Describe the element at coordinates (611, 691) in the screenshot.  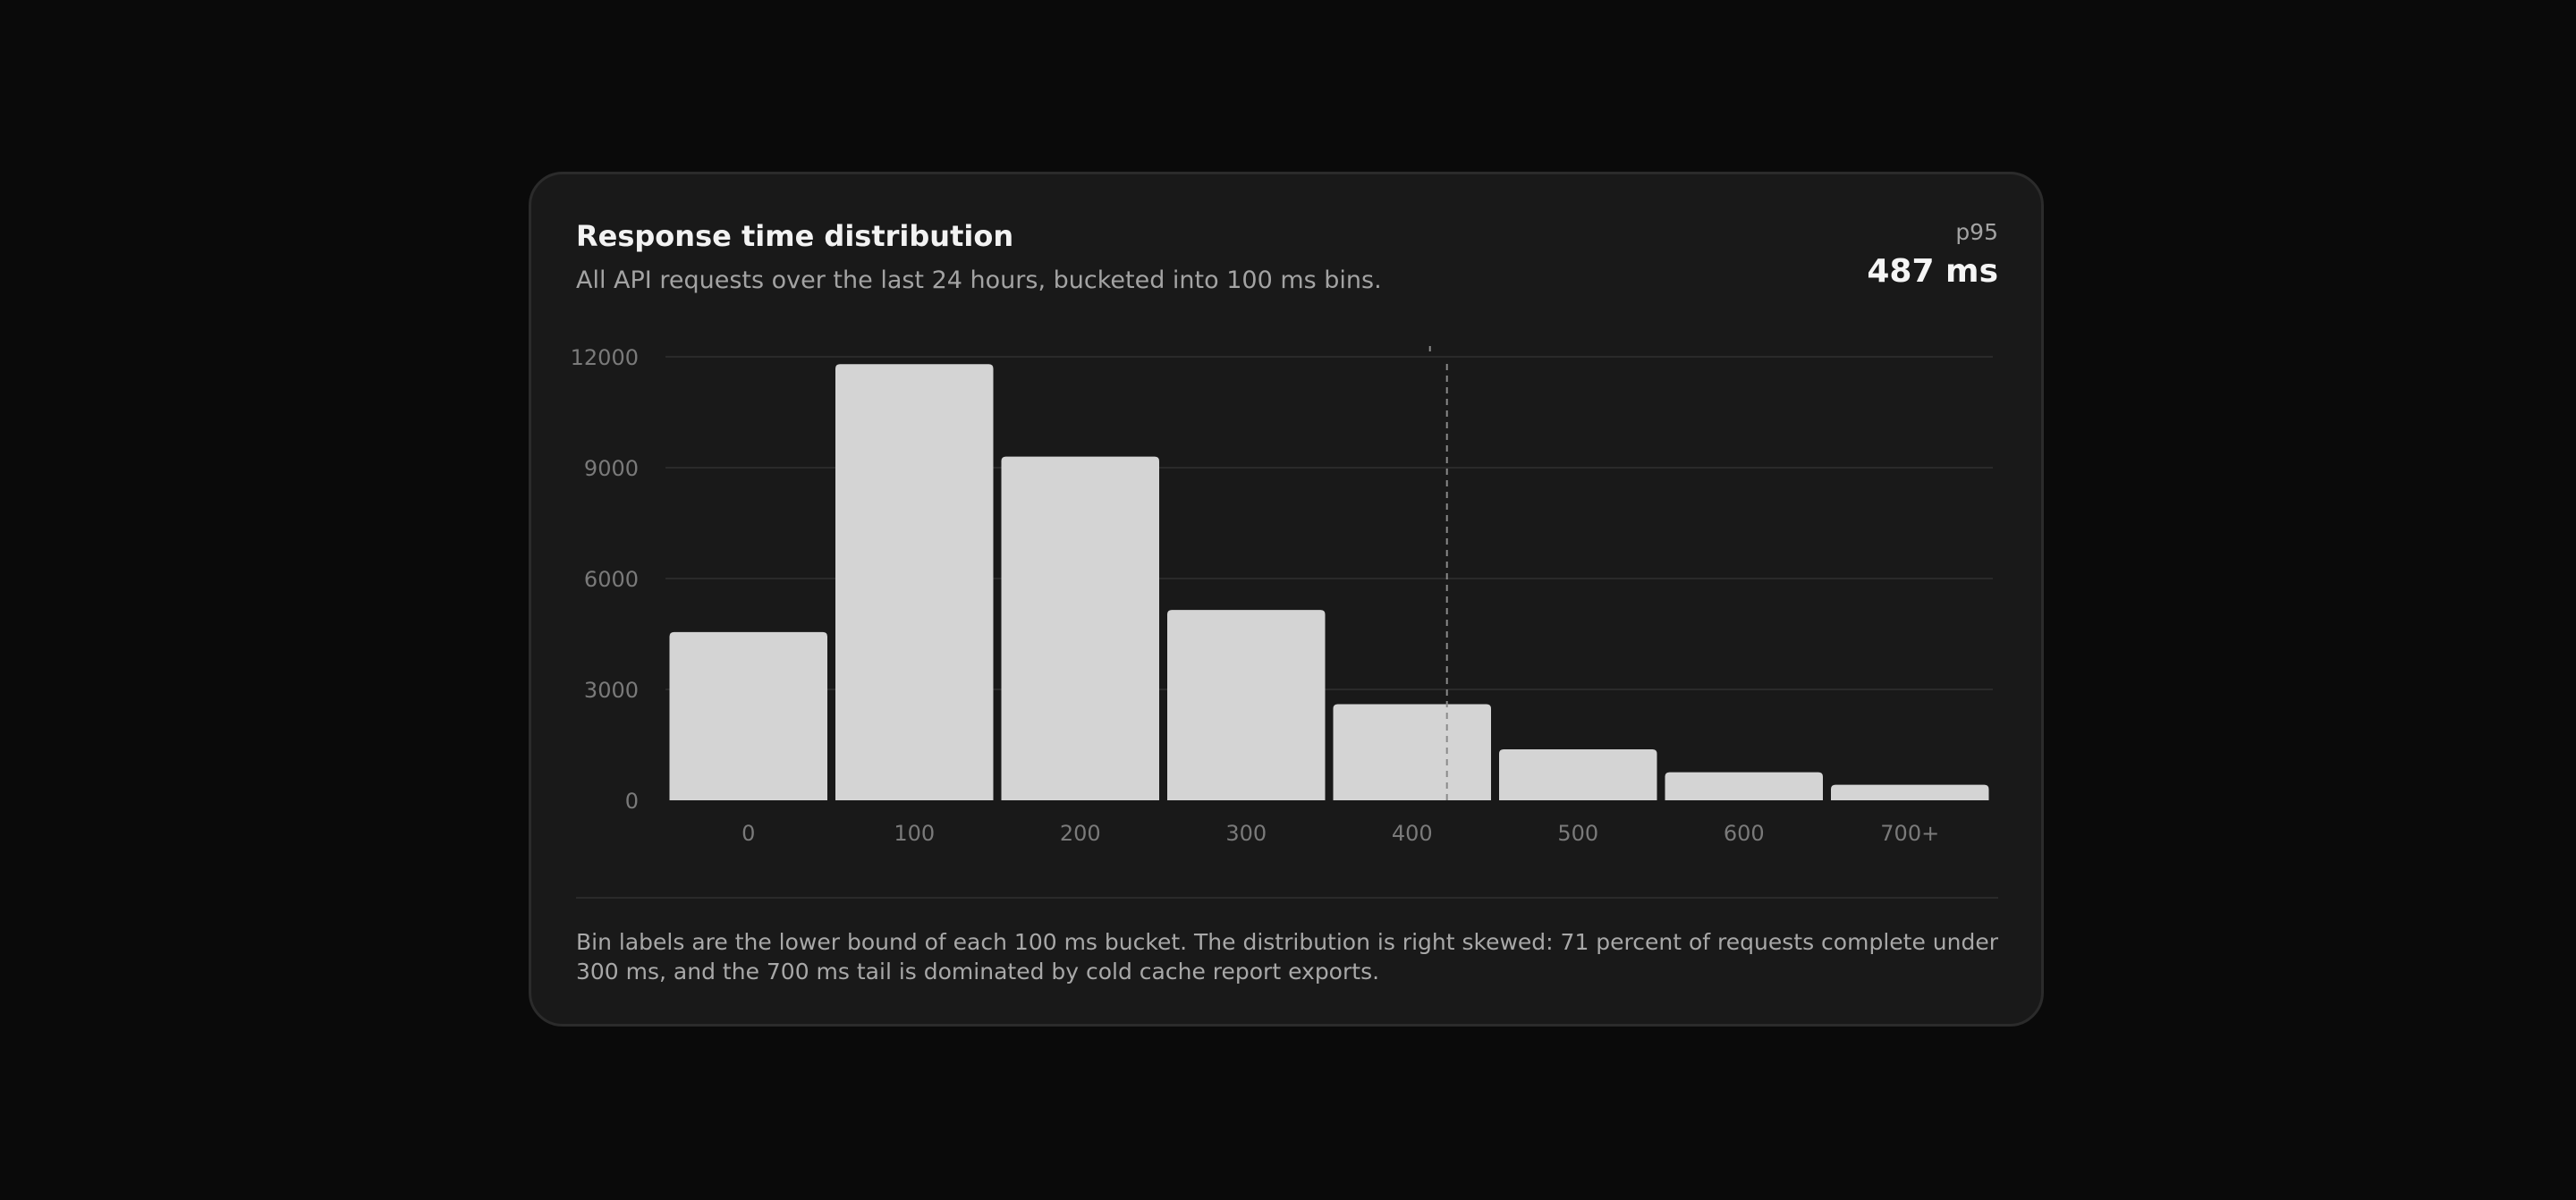
I see `y-tick-label: 3000` at that location.